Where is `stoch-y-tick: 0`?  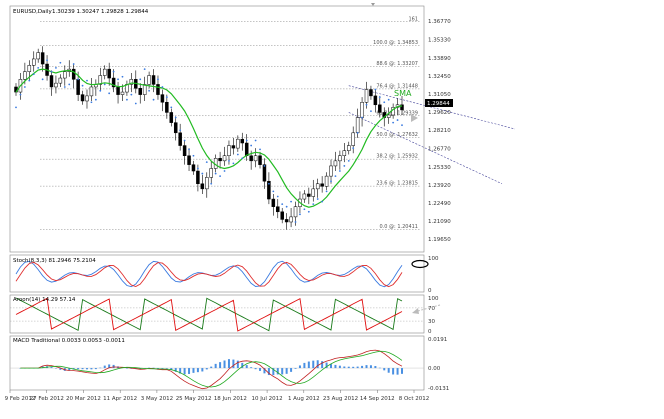 stoch-y-tick: 0 is located at coordinates (430, 291).